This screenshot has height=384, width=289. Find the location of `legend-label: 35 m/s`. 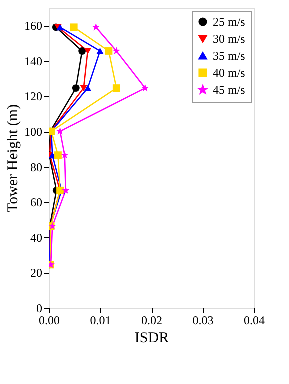

legend-label: 35 m/s is located at coordinates (229, 56).